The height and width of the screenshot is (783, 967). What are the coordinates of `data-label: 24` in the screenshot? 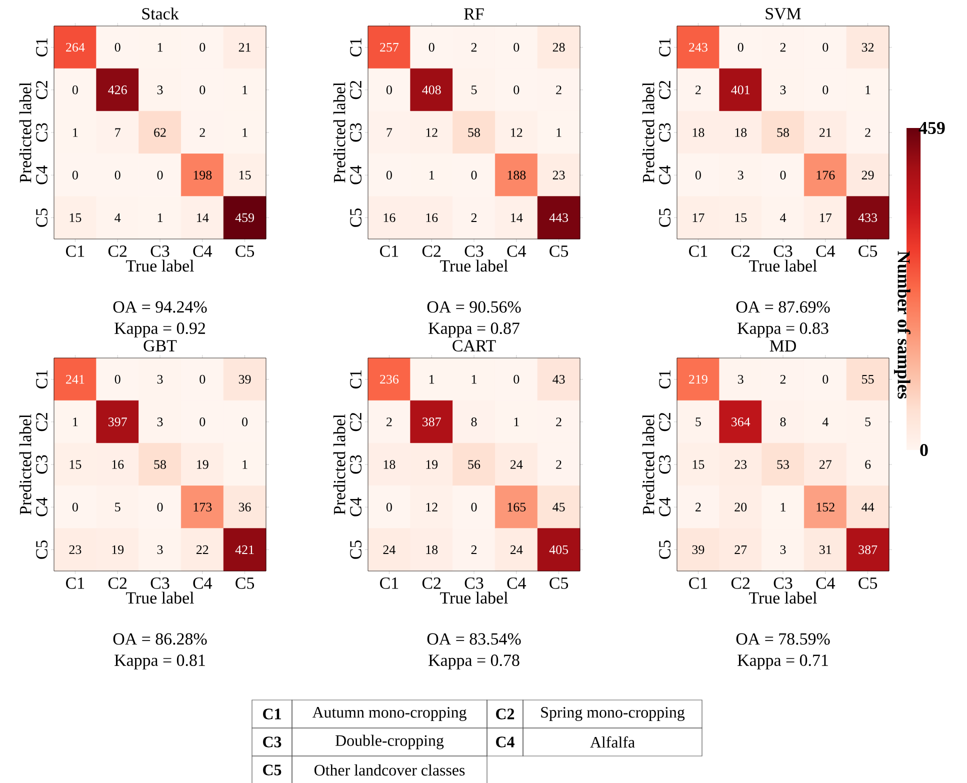 It's located at (516, 549).